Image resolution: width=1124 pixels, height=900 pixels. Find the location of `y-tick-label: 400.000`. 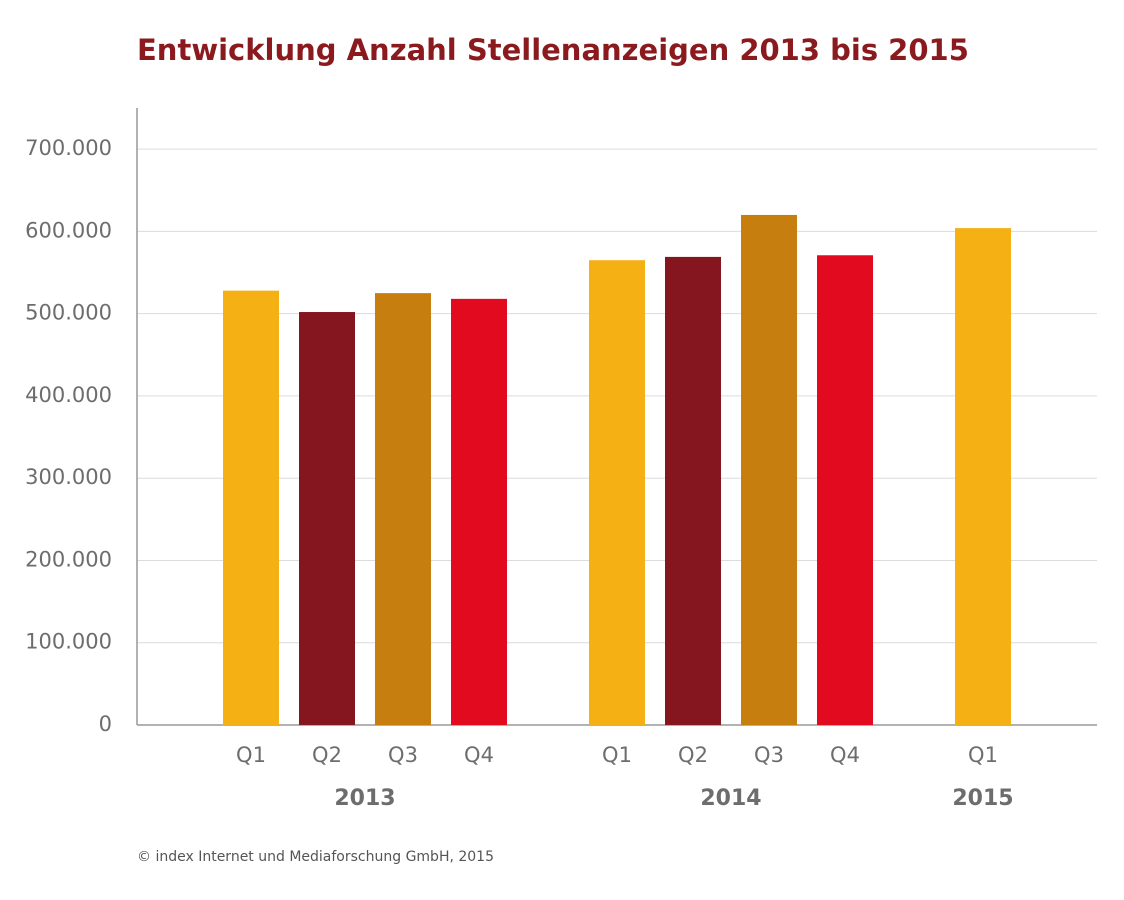

y-tick-label: 400.000 is located at coordinates (68, 395).